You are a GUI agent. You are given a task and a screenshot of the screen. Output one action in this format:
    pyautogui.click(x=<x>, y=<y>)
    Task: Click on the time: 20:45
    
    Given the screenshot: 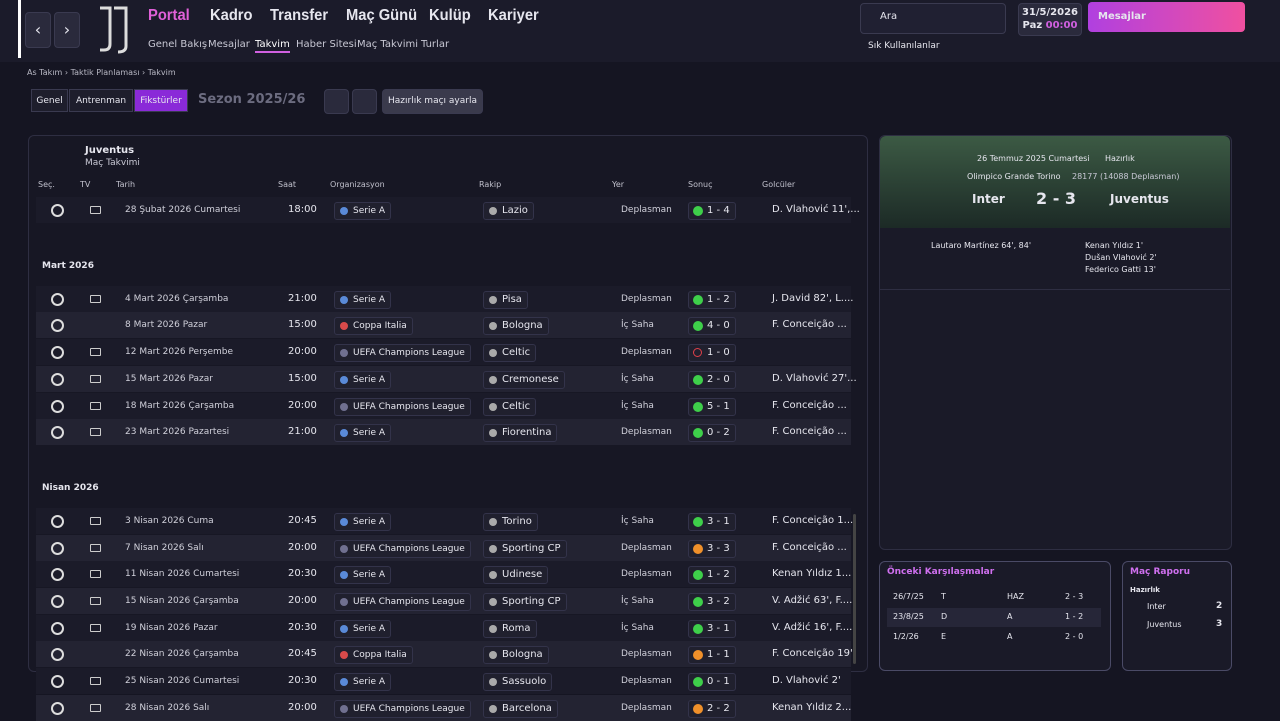 What is the action you would take?
    pyautogui.click(x=302, y=654)
    